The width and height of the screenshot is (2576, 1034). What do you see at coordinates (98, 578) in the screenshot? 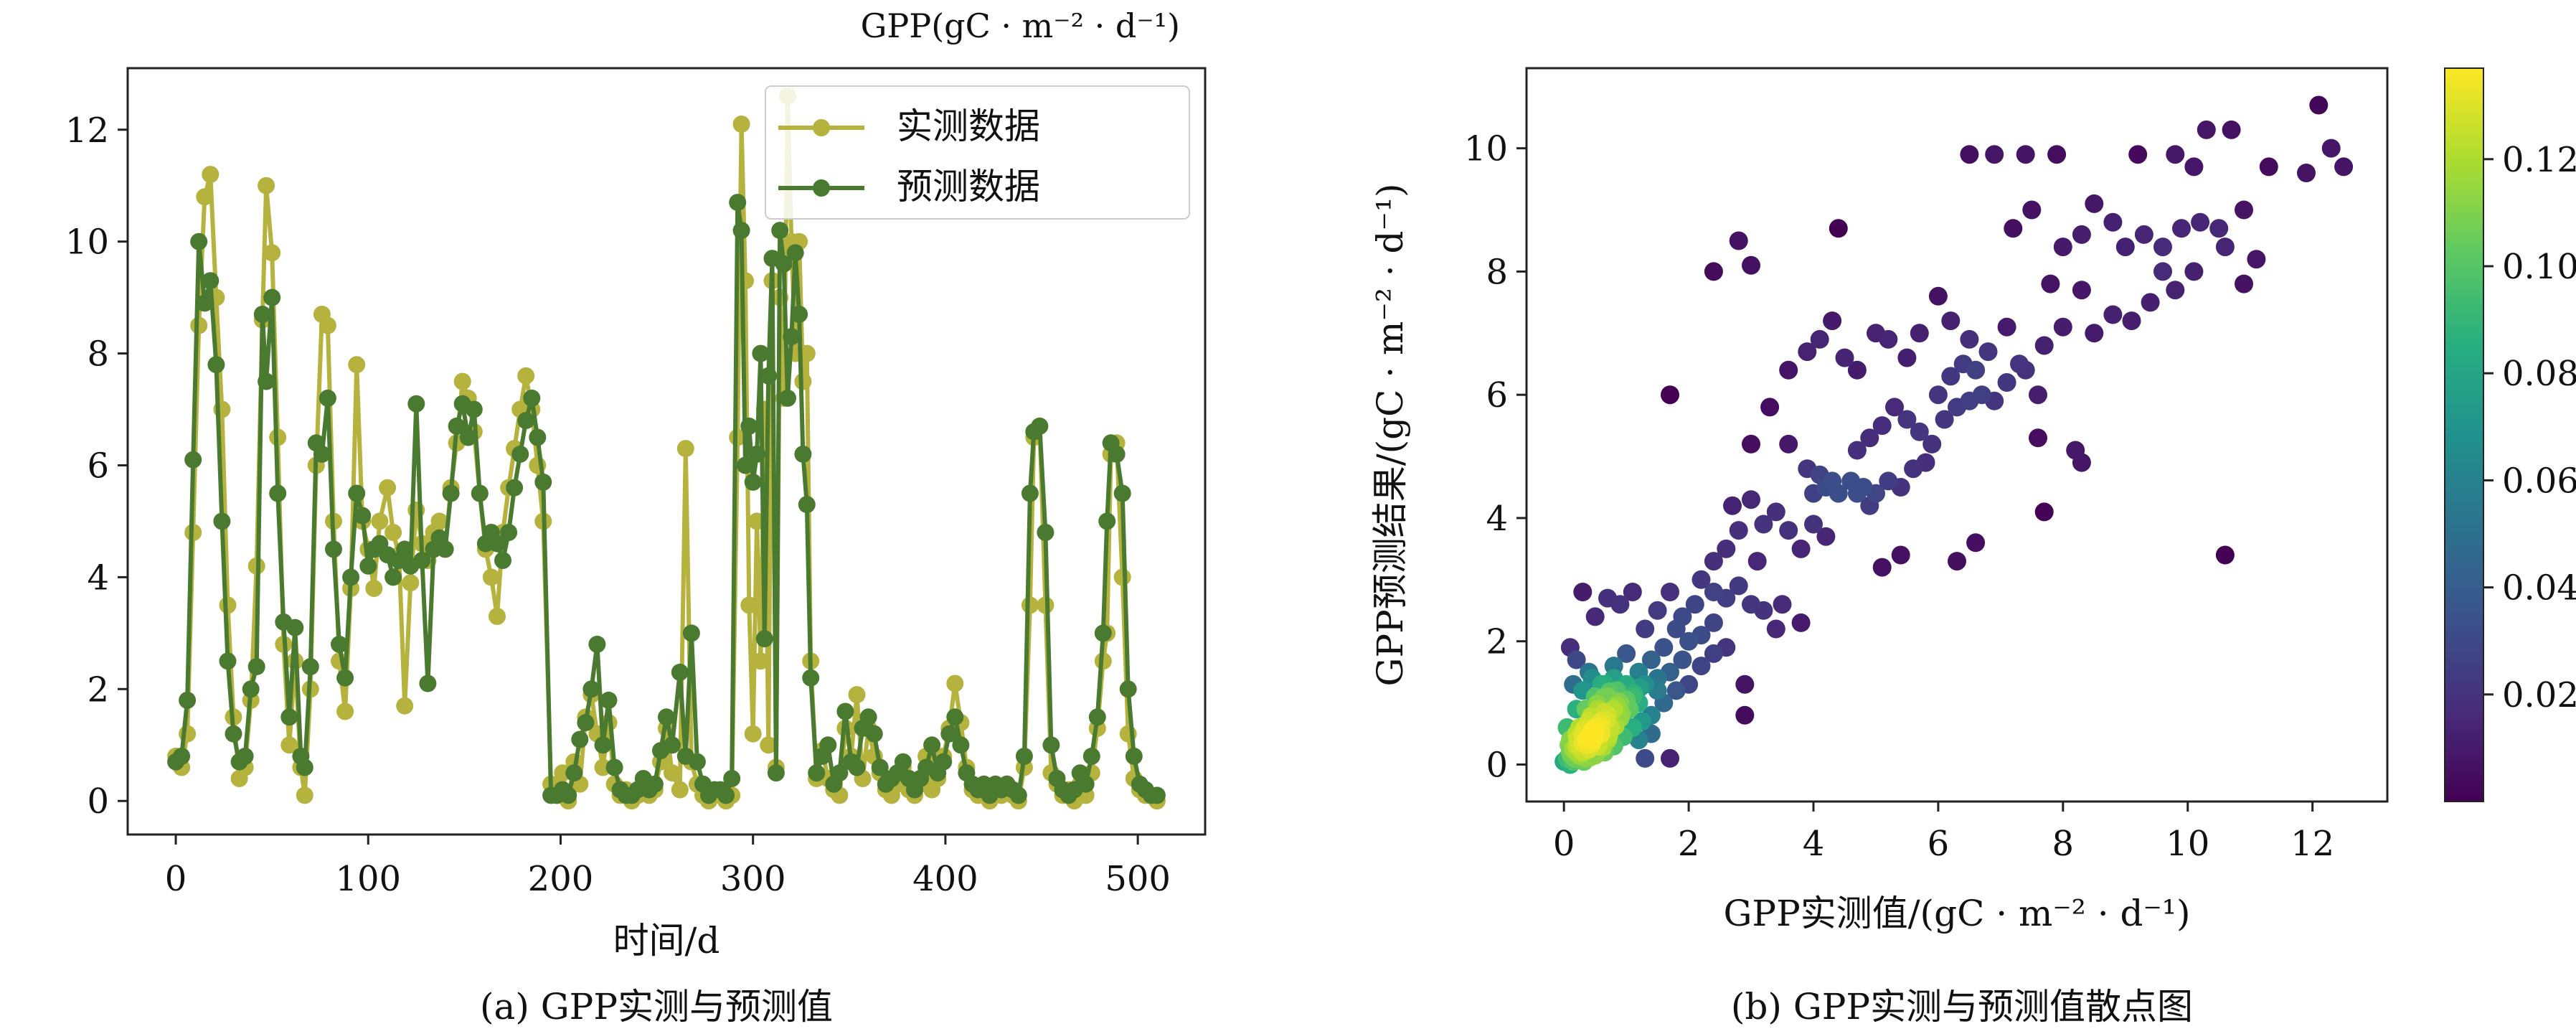
I see `y-tick-label: 4` at bounding box center [98, 578].